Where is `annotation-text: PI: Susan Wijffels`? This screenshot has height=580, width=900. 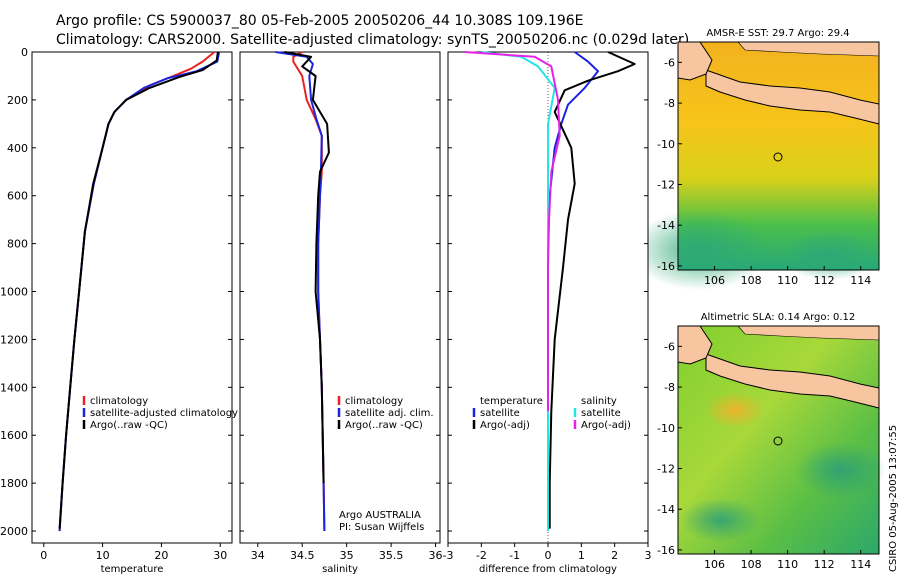 annotation-text: PI: Susan Wijffels is located at coordinates (381, 527).